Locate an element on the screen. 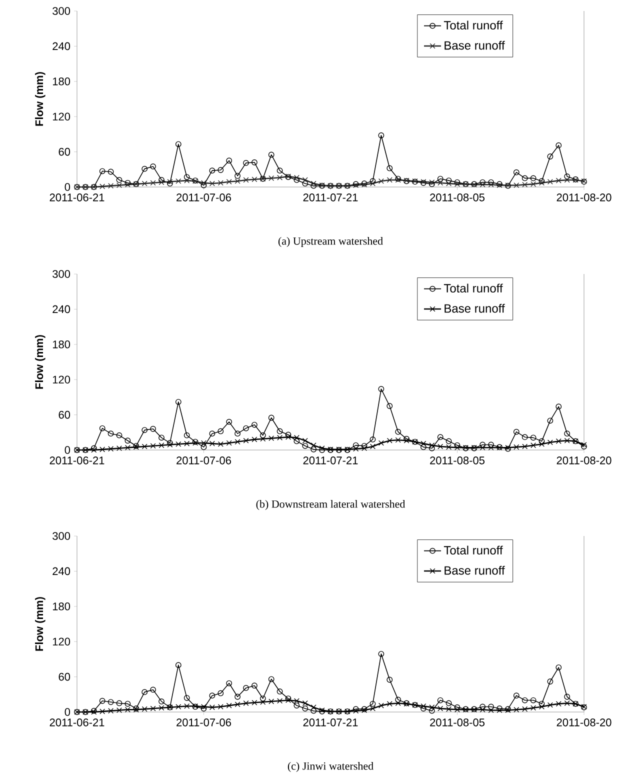 This screenshot has height=778, width=643. text: (a) Upstream watershed is located at coordinates (330, 242).